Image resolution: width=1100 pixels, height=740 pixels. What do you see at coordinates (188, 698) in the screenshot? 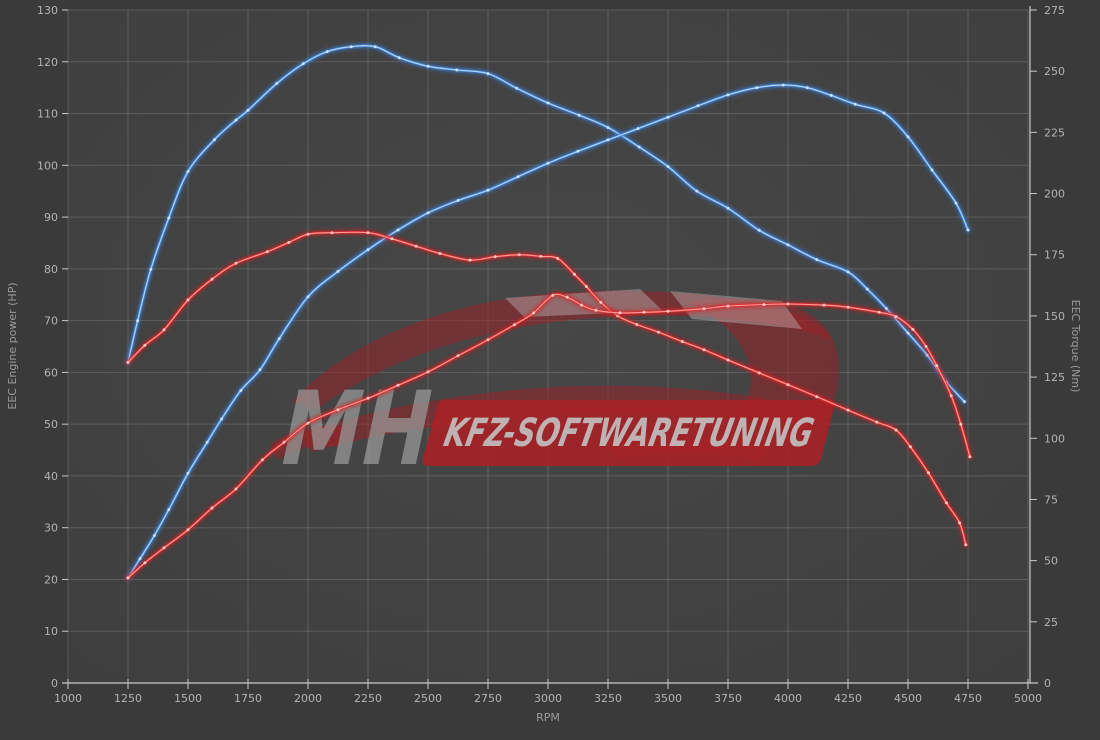
I see `x-tick-label: 1500` at bounding box center [188, 698].